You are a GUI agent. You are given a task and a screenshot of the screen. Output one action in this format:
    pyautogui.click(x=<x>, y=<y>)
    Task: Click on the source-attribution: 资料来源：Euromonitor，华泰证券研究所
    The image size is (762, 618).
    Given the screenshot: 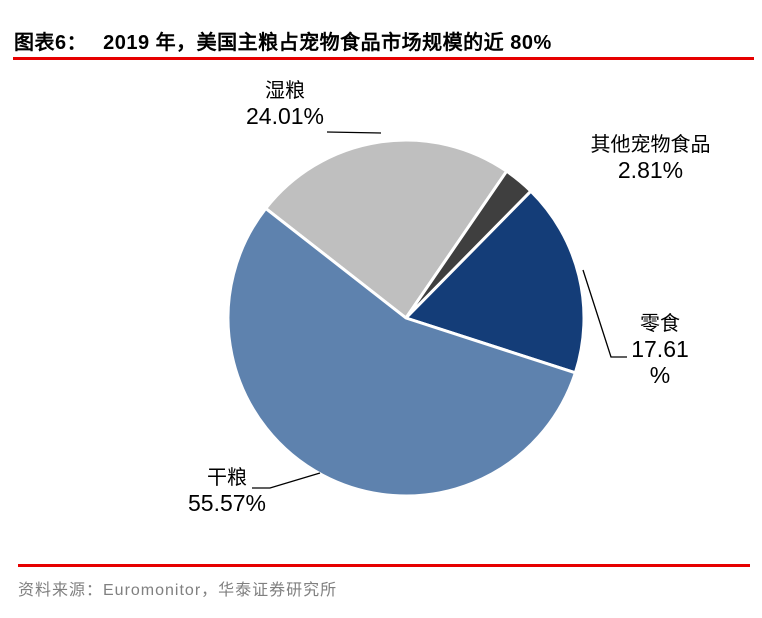 What is the action you would take?
    pyautogui.click(x=178, y=590)
    